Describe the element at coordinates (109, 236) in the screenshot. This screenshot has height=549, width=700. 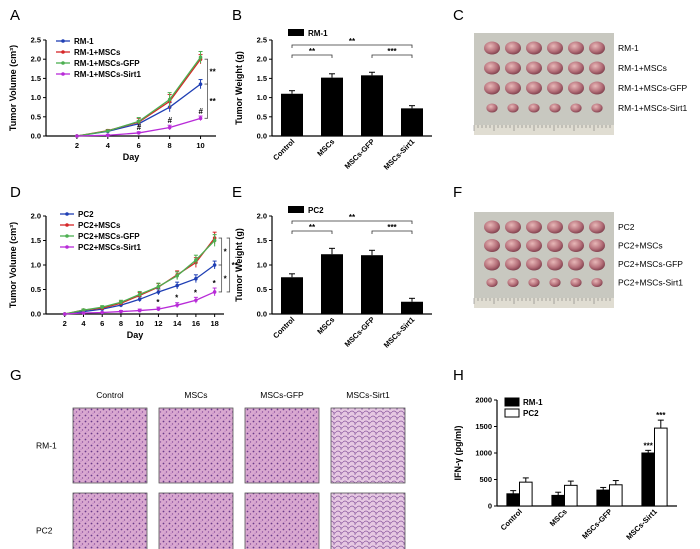
I see `legend-label: PC2+MSCs-GFP` at that location.